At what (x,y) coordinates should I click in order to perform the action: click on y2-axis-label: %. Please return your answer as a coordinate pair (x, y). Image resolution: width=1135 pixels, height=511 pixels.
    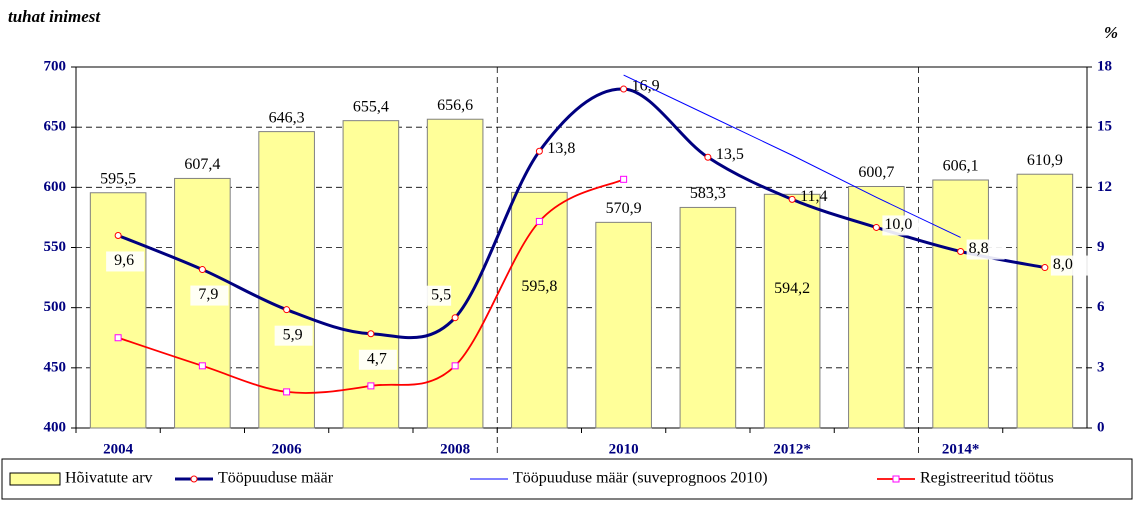
    Looking at the image, I should click on (1111, 32).